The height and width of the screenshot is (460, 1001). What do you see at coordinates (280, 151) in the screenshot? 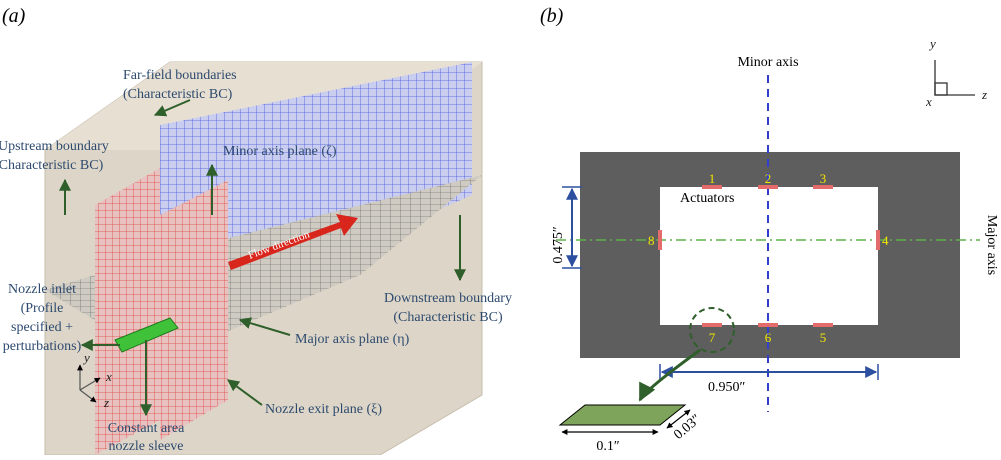
I see `annotation: Minor axis plane (ζ)` at bounding box center [280, 151].